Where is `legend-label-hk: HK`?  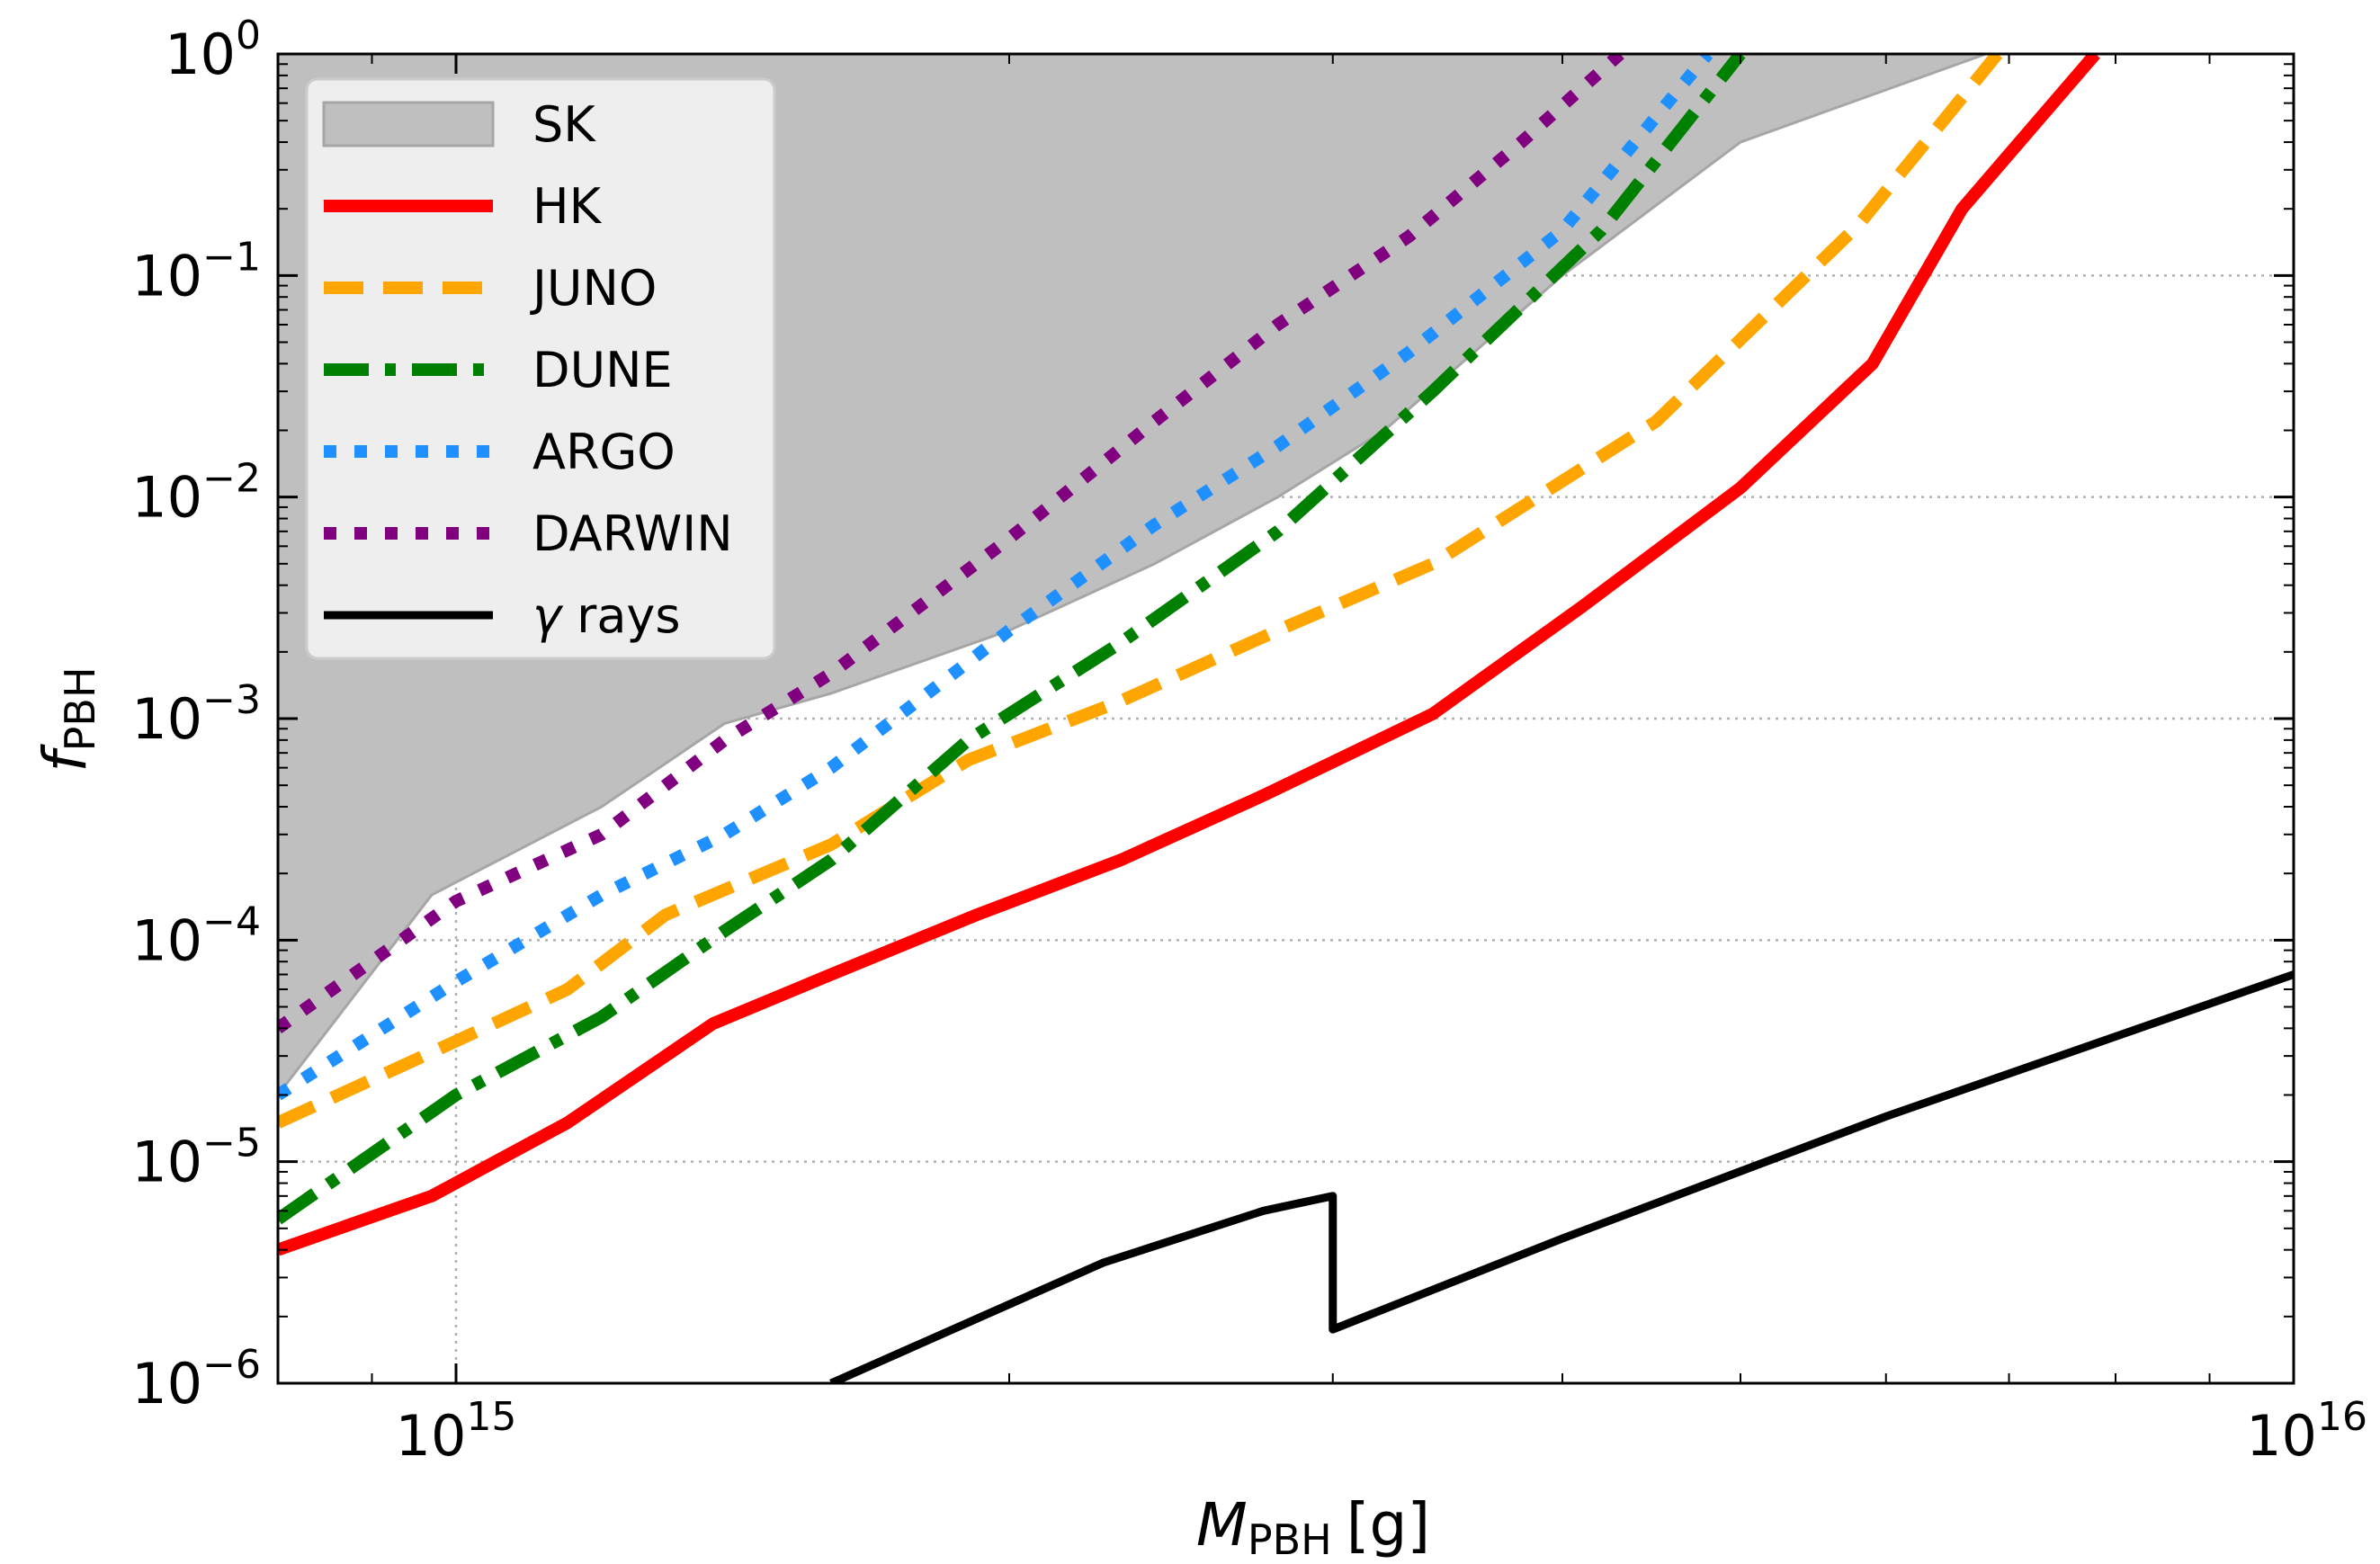 legend-label-hk: HK is located at coordinates (567, 207).